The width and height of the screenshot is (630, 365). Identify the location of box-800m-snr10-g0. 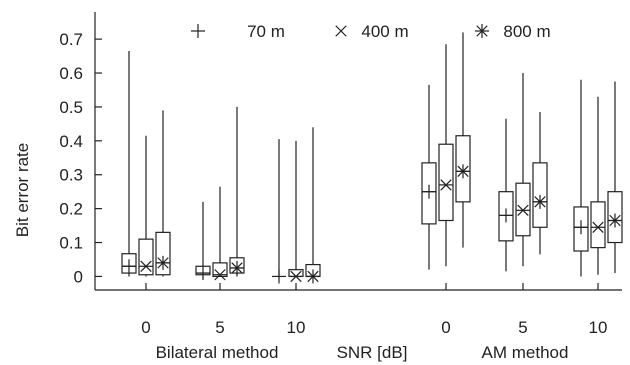
(313, 205).